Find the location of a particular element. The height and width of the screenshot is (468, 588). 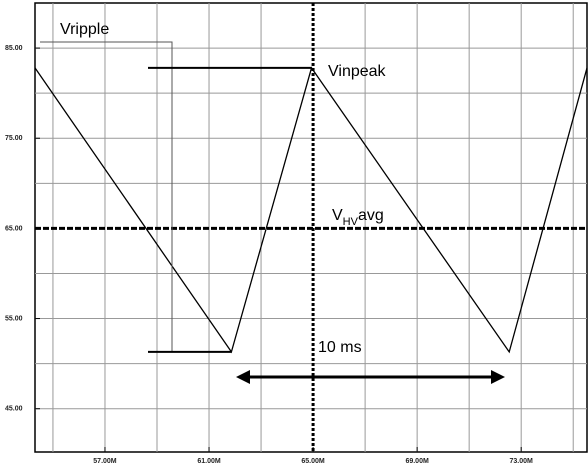

y-tick-label: 75.00 is located at coordinates (14, 138).